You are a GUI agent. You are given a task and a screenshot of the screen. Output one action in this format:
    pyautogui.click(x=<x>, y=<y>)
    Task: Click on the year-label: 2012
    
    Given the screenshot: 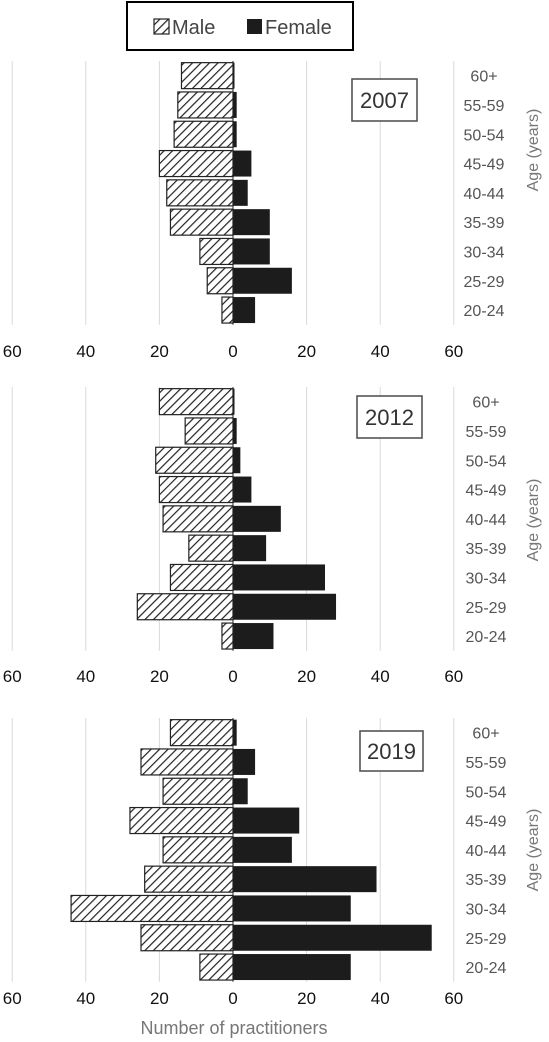 What is the action you would take?
    pyautogui.click(x=389, y=417)
    